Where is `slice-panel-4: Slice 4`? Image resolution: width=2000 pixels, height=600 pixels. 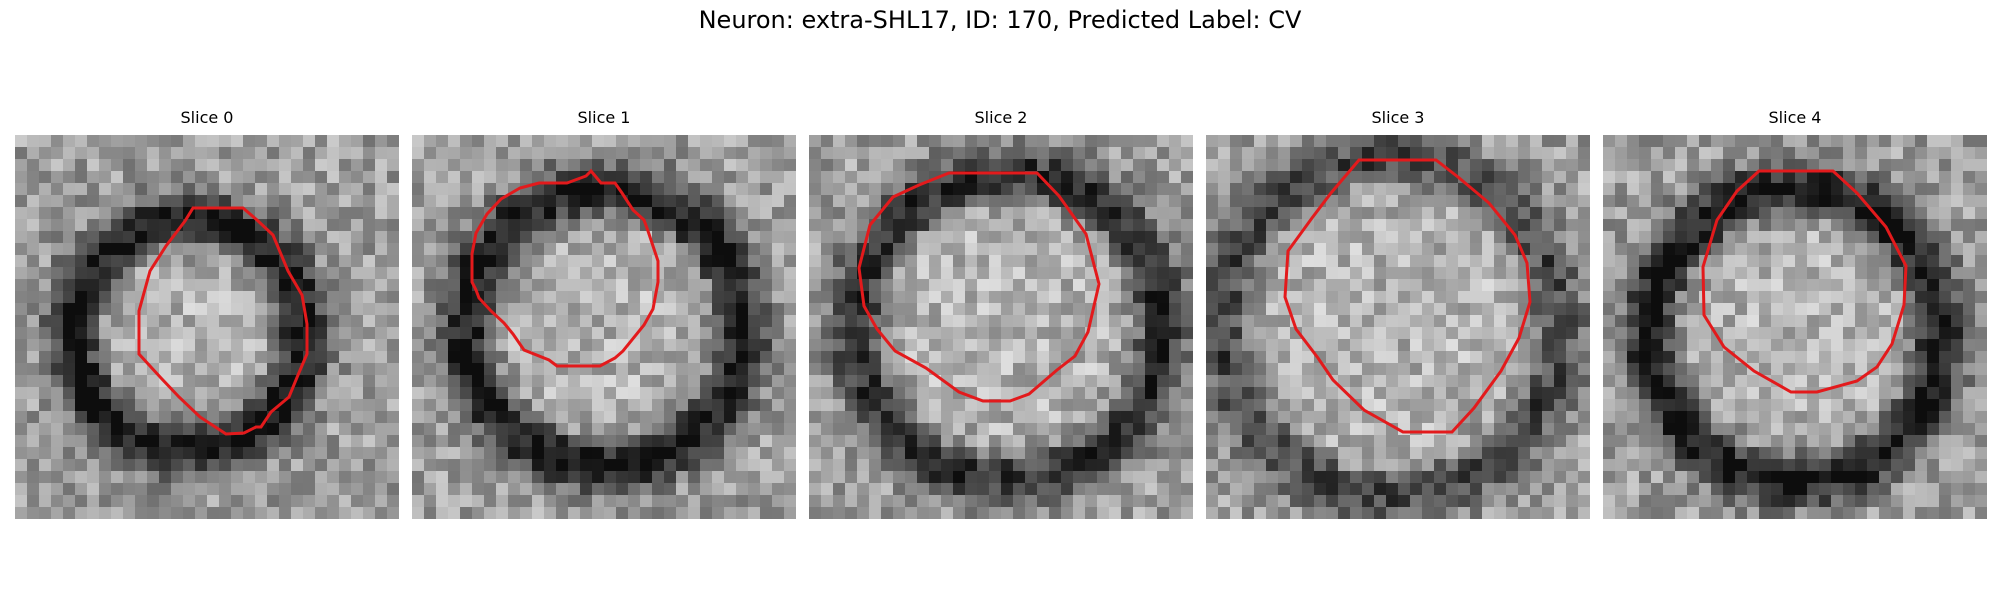
slice-panel-4: Slice 4 is located at coordinates (1795, 313).